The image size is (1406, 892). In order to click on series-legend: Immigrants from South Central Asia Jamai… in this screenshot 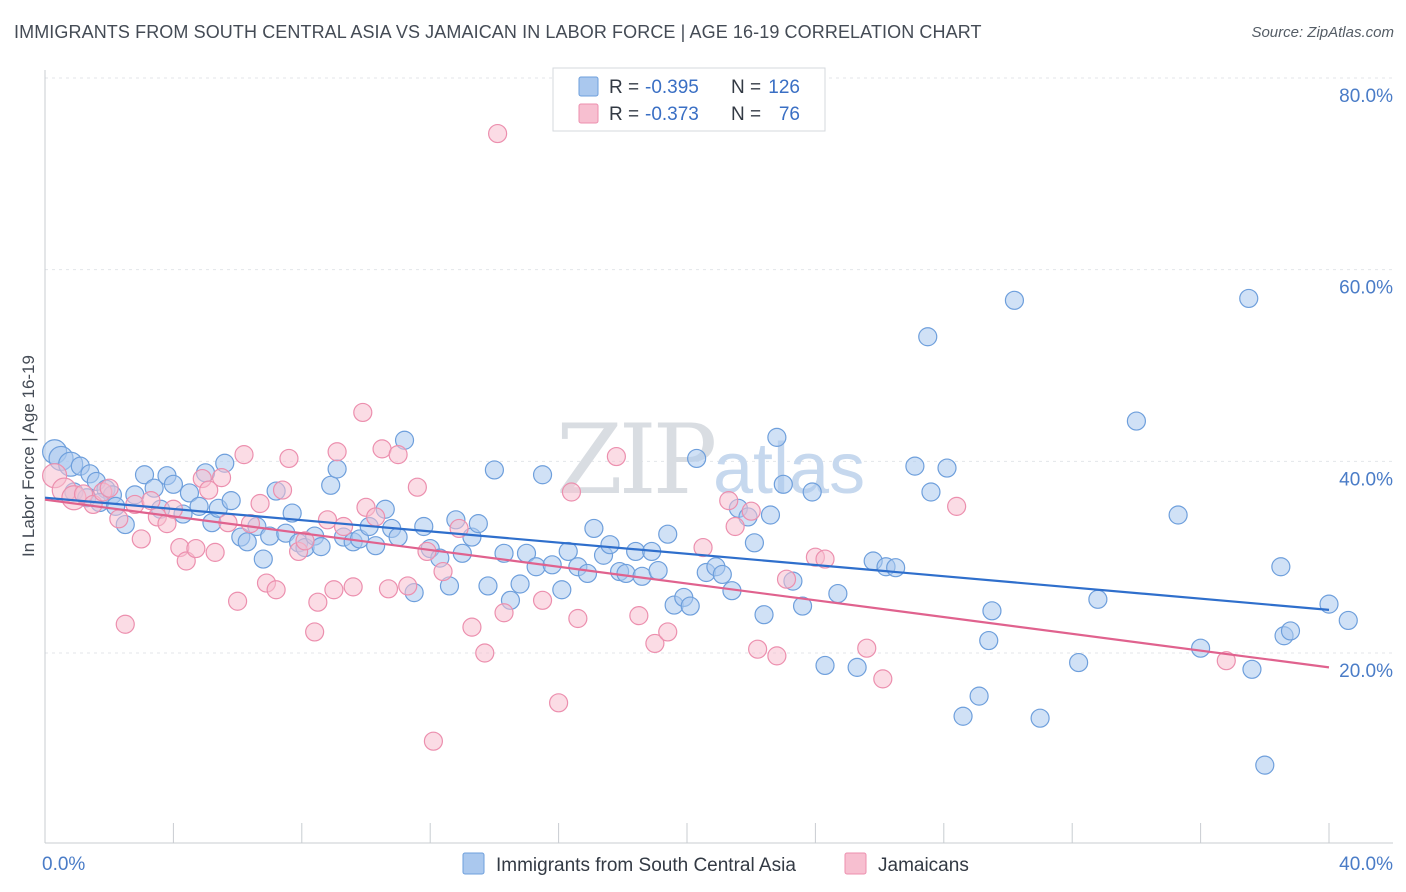, I will do `click(715, 864)`.